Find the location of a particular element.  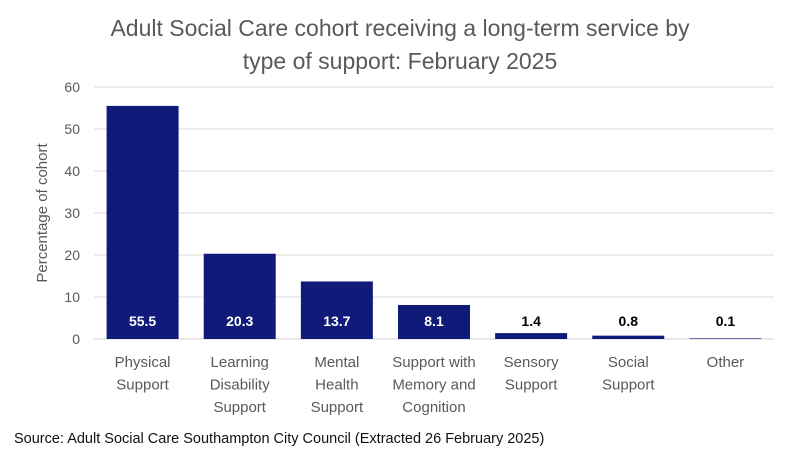

y-tick-label: 0 is located at coordinates (76, 339).